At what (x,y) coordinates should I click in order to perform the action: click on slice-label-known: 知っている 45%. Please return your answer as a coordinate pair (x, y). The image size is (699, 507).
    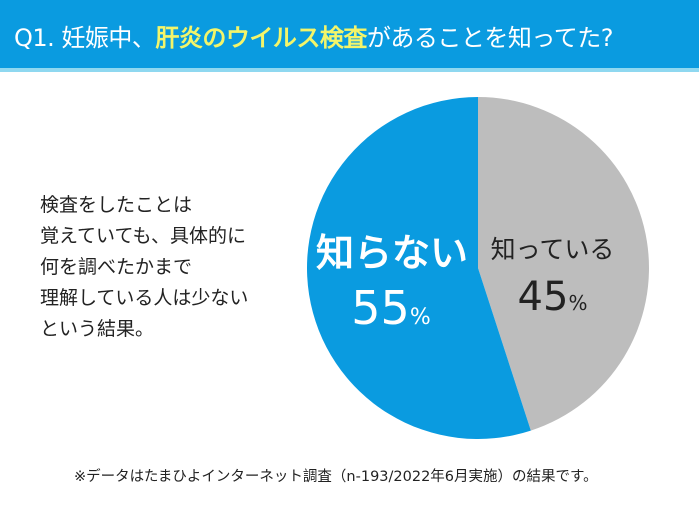
    Looking at the image, I should click on (552, 275).